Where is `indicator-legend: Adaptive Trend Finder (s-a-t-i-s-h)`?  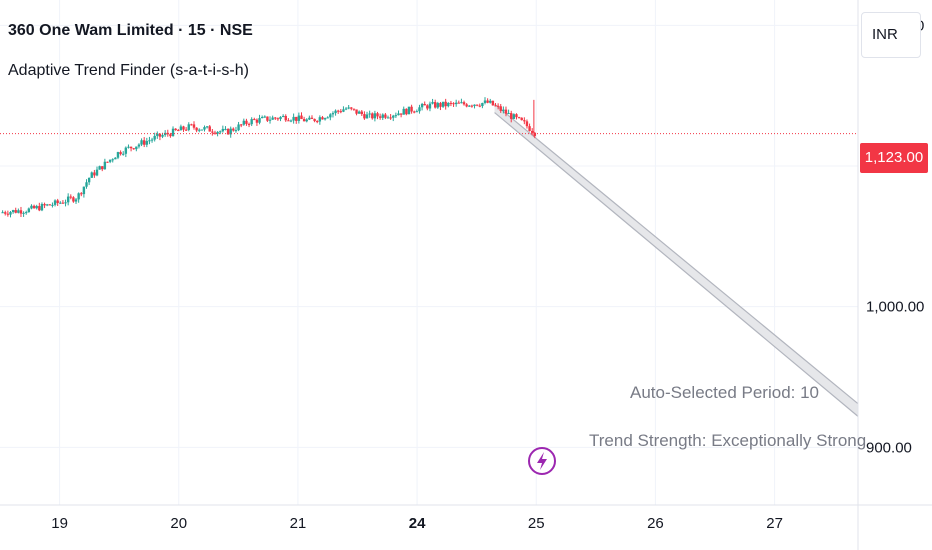
indicator-legend: Adaptive Trend Finder (s-a-t-i-s-h) is located at coordinates (128, 70).